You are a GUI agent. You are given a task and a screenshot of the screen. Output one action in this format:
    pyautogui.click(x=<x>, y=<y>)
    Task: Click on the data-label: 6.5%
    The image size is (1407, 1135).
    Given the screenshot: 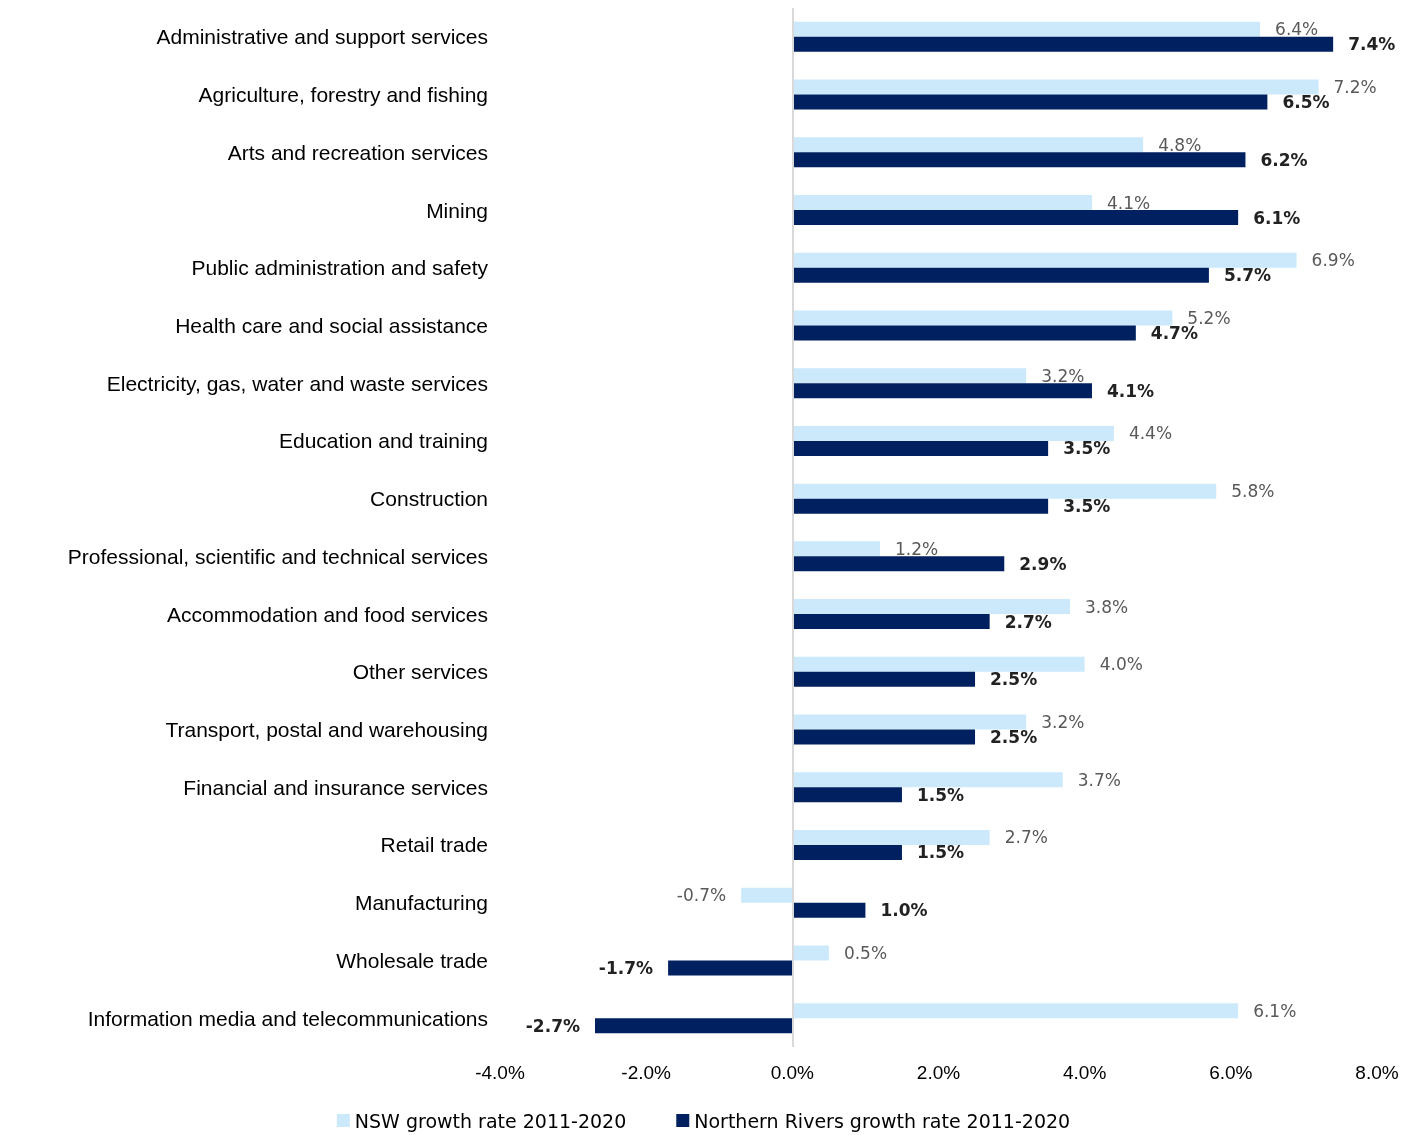 What is the action you would take?
    pyautogui.click(x=1306, y=102)
    